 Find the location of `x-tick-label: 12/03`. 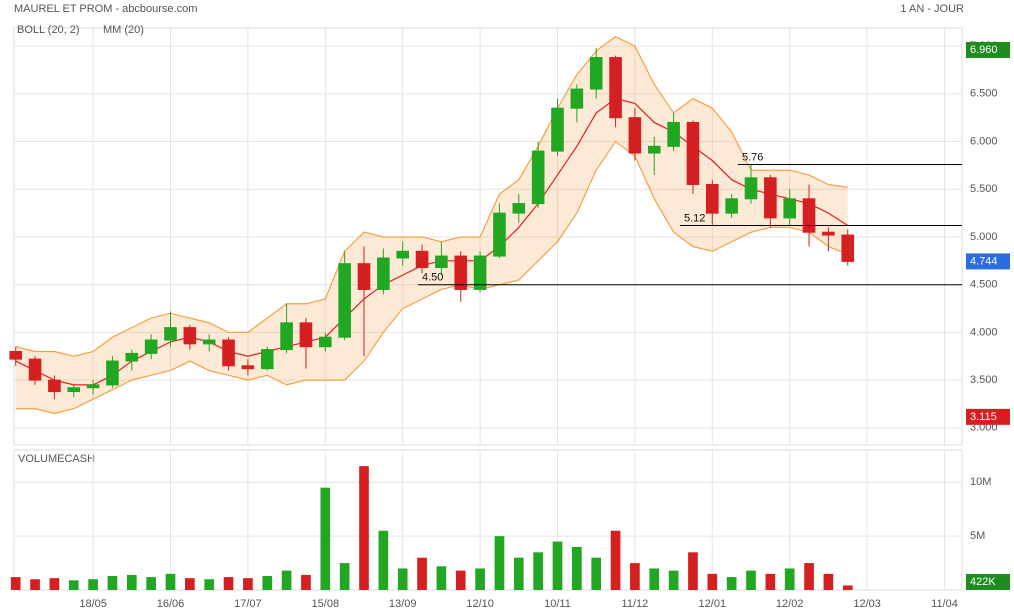

x-tick-label: 12/03 is located at coordinates (867, 604).